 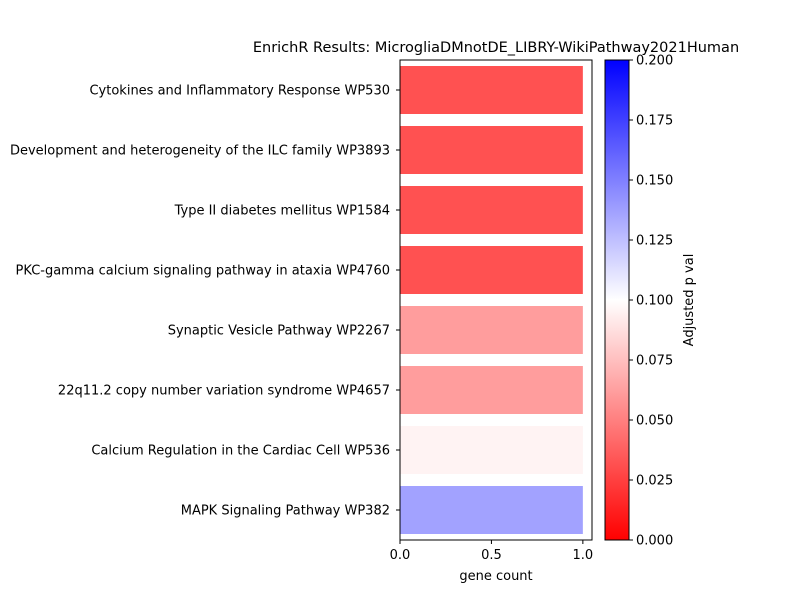 What do you see at coordinates (279, 331) in the screenshot?
I see `category-label: Synaptic Vesicle Pathway WP2267` at bounding box center [279, 331].